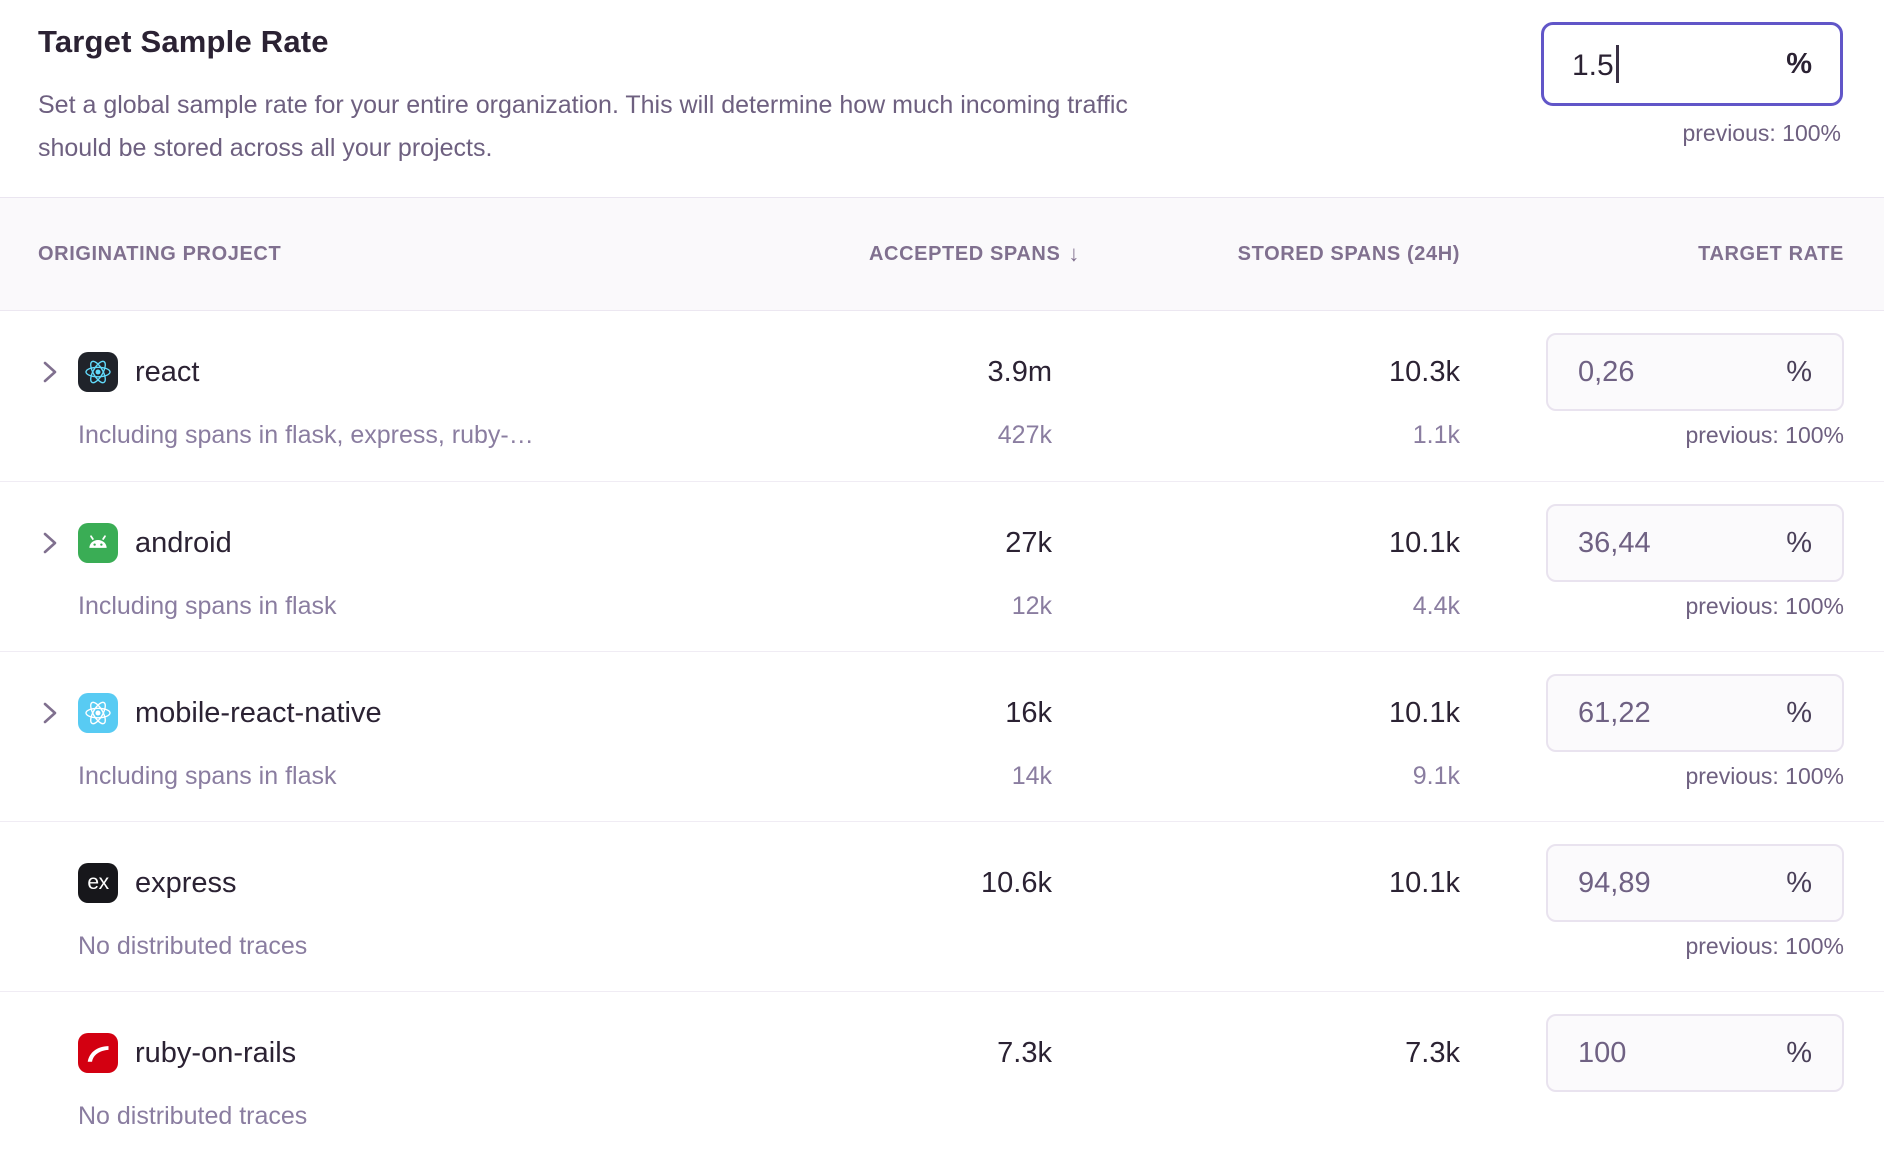  What do you see at coordinates (1024, 434) in the screenshot?
I see `sub-accepted-spans-value: 427k` at bounding box center [1024, 434].